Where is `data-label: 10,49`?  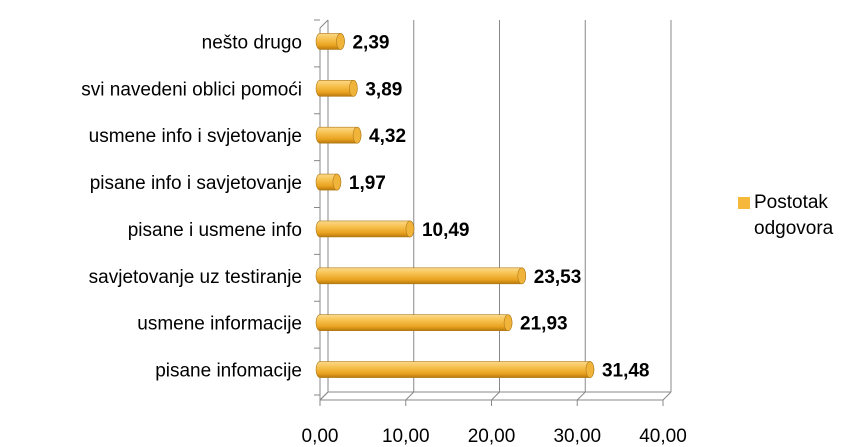 data-label: 10,49 is located at coordinates (446, 230).